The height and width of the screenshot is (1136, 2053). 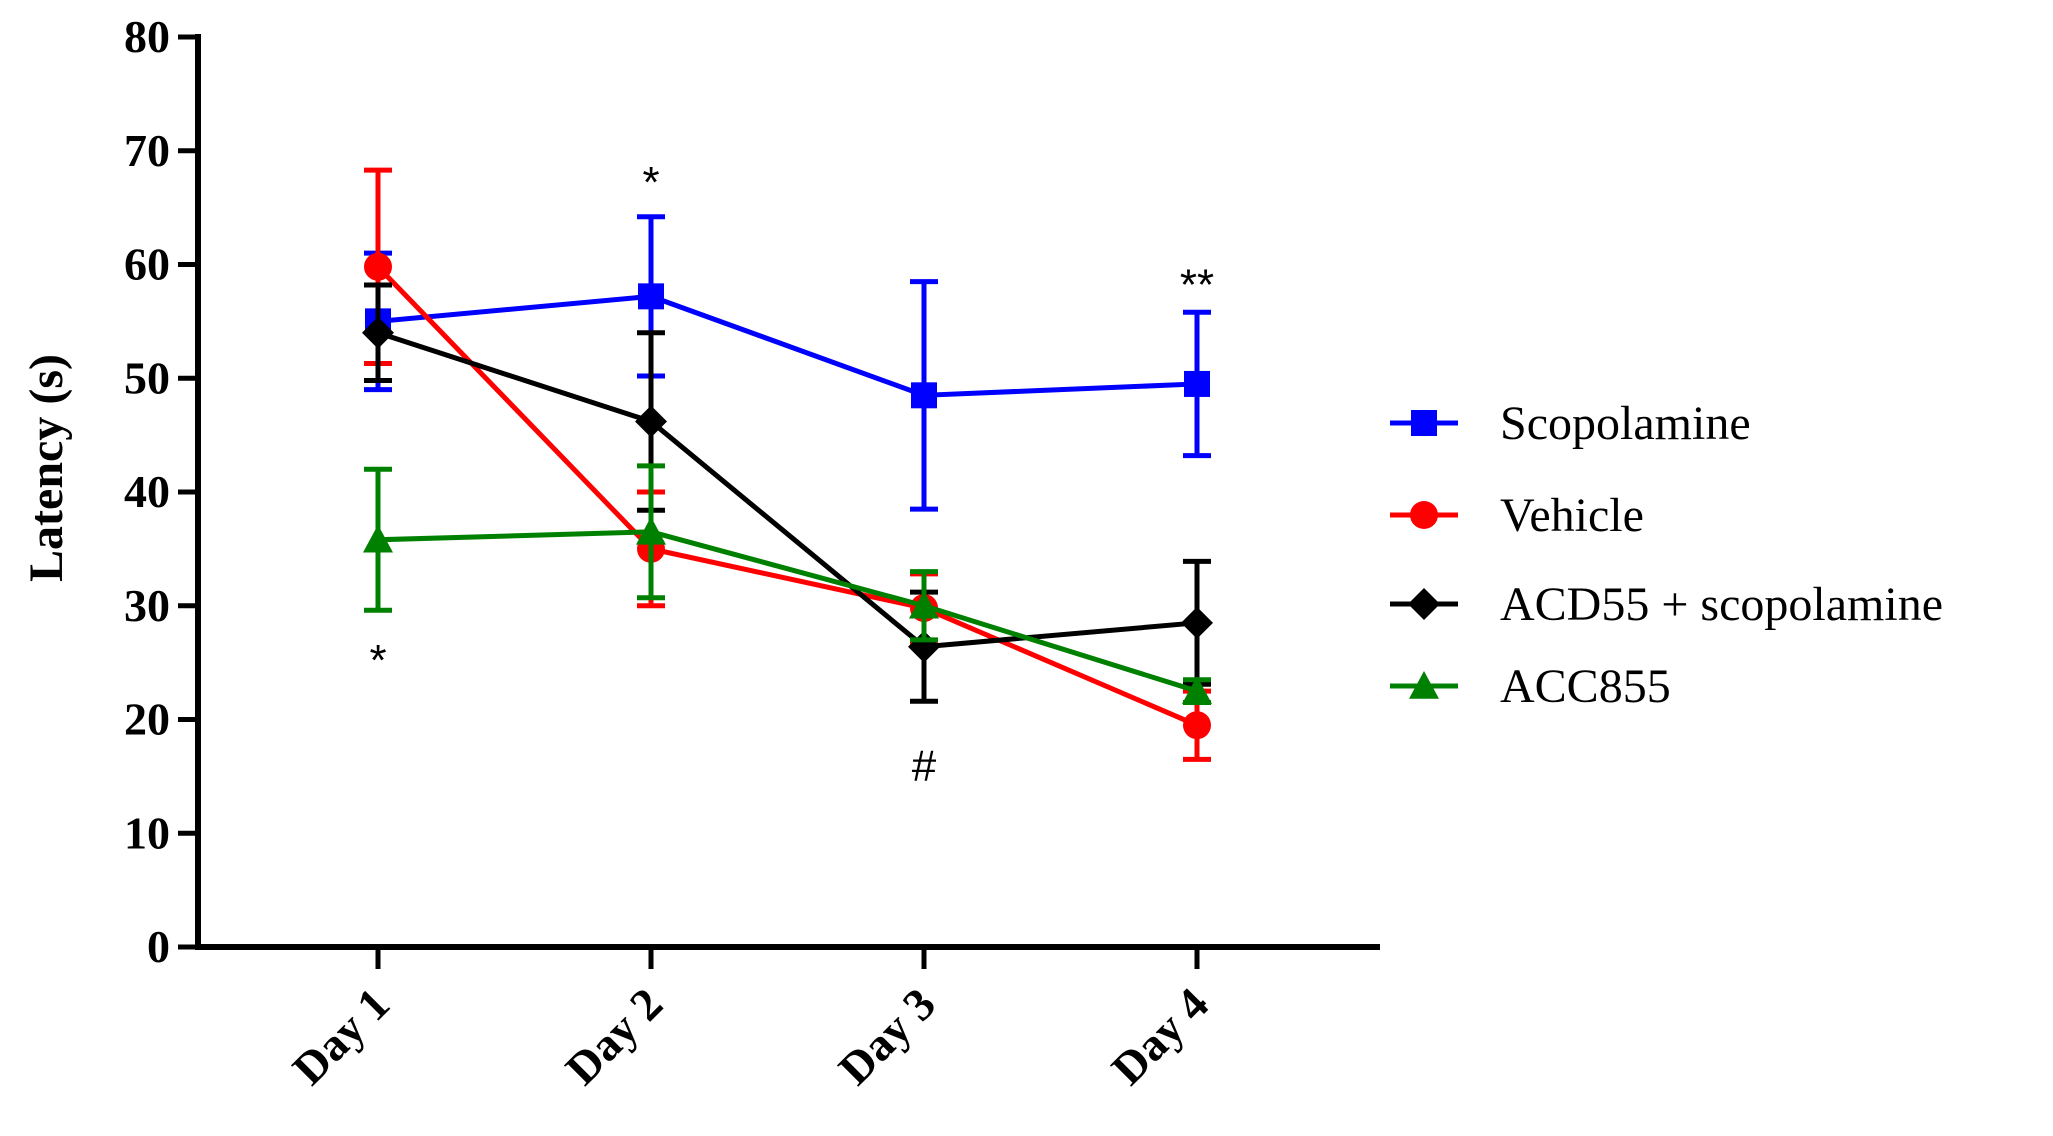 I want to click on y-tick-label: 30, so click(x=147, y=605).